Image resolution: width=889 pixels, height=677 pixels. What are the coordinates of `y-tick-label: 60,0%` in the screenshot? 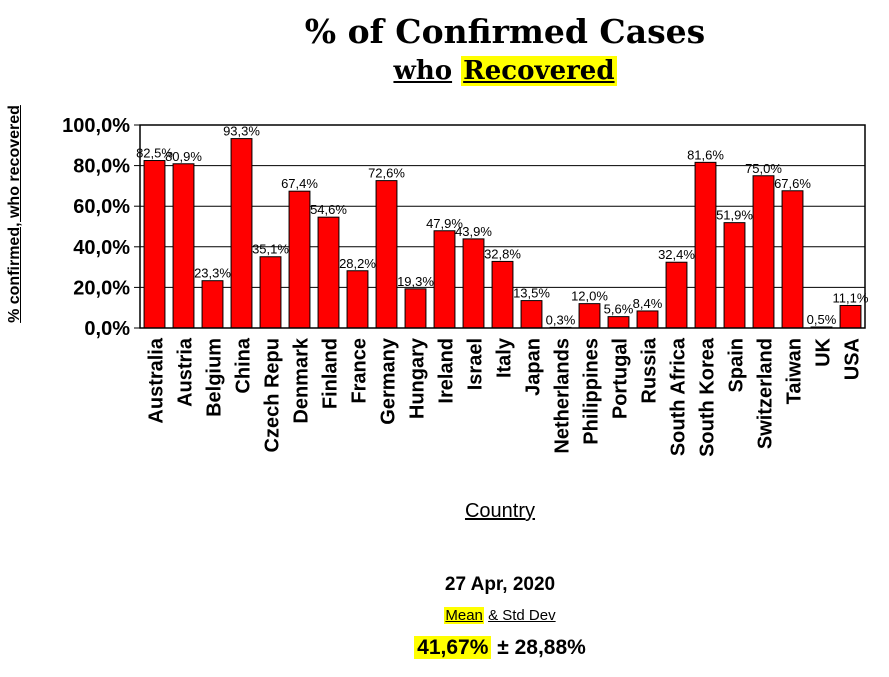 It's located at (101, 207).